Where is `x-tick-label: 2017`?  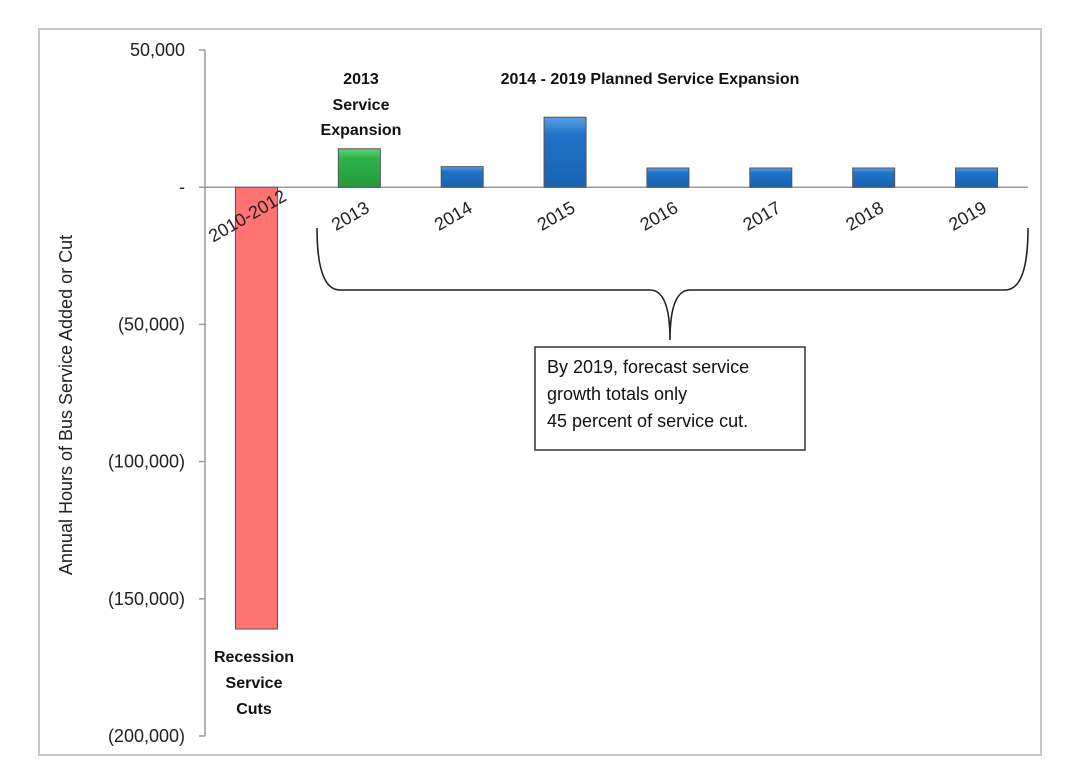 x-tick-label: 2017 is located at coordinates (761, 215).